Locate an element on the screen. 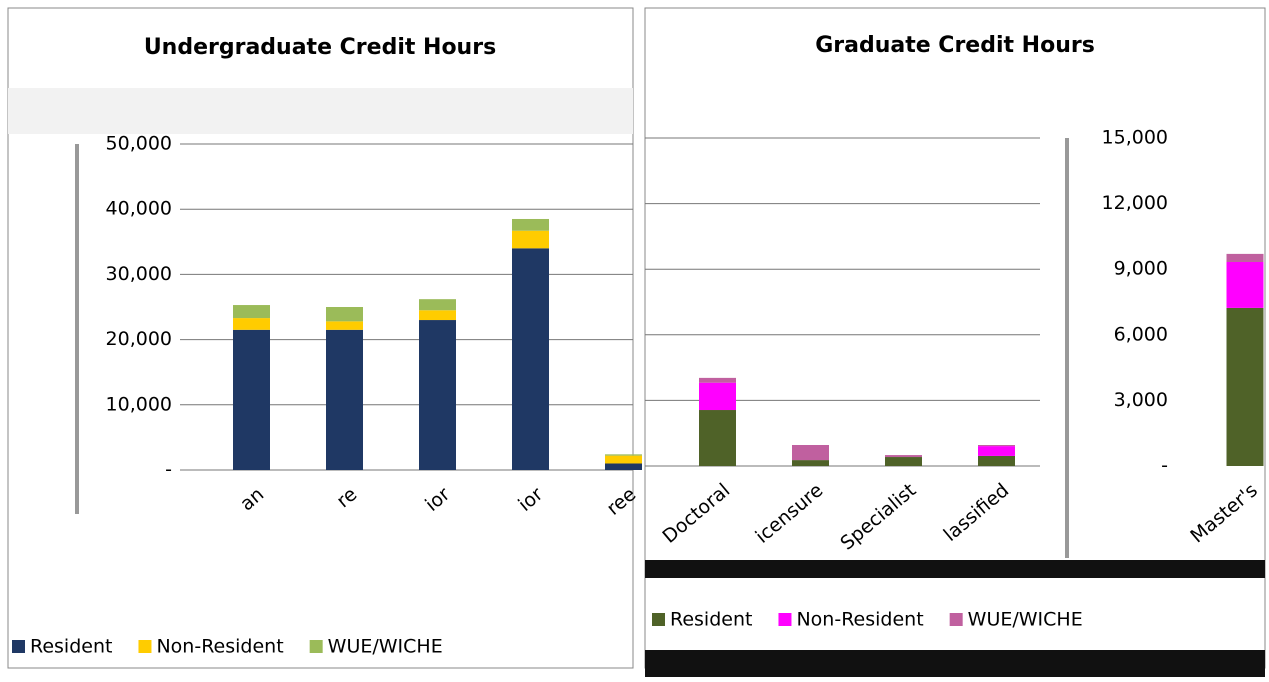 This screenshot has height=682, width=1269. y-tick-label: 9,000 is located at coordinates (1141, 269).